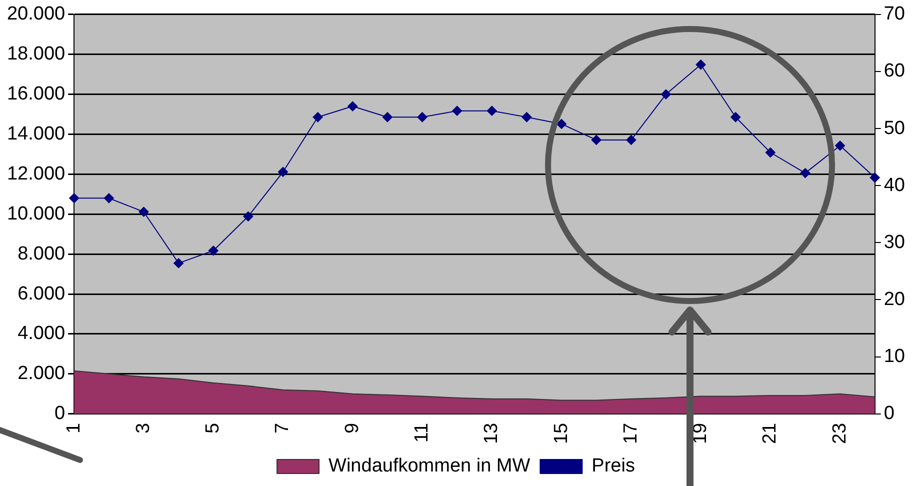 The width and height of the screenshot is (912, 486). I want to click on x-tick-label: 21, so click(770, 433).